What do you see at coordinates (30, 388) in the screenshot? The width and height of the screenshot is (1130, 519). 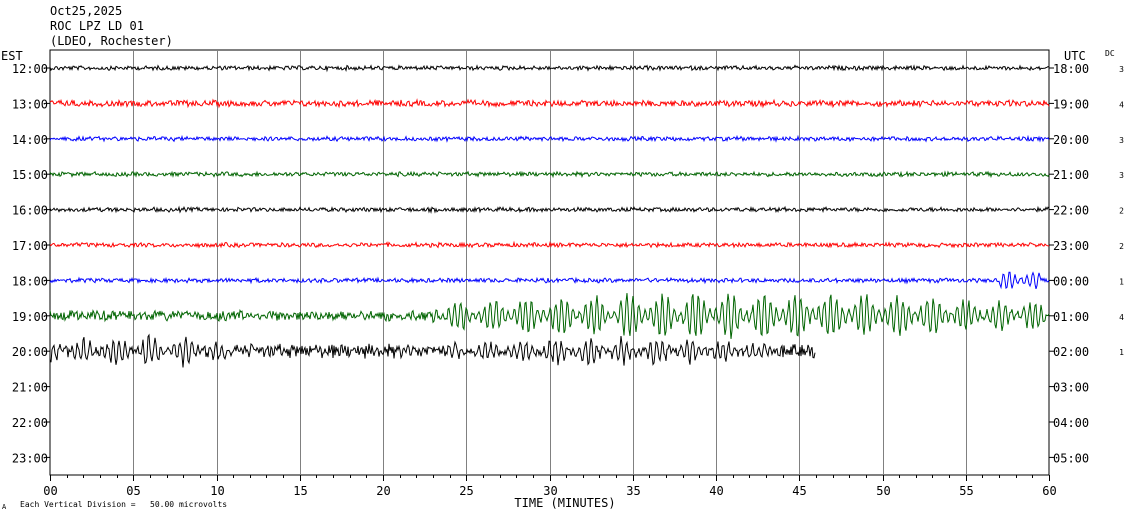 I see `est-hour-label: 21:00` at bounding box center [30, 388].